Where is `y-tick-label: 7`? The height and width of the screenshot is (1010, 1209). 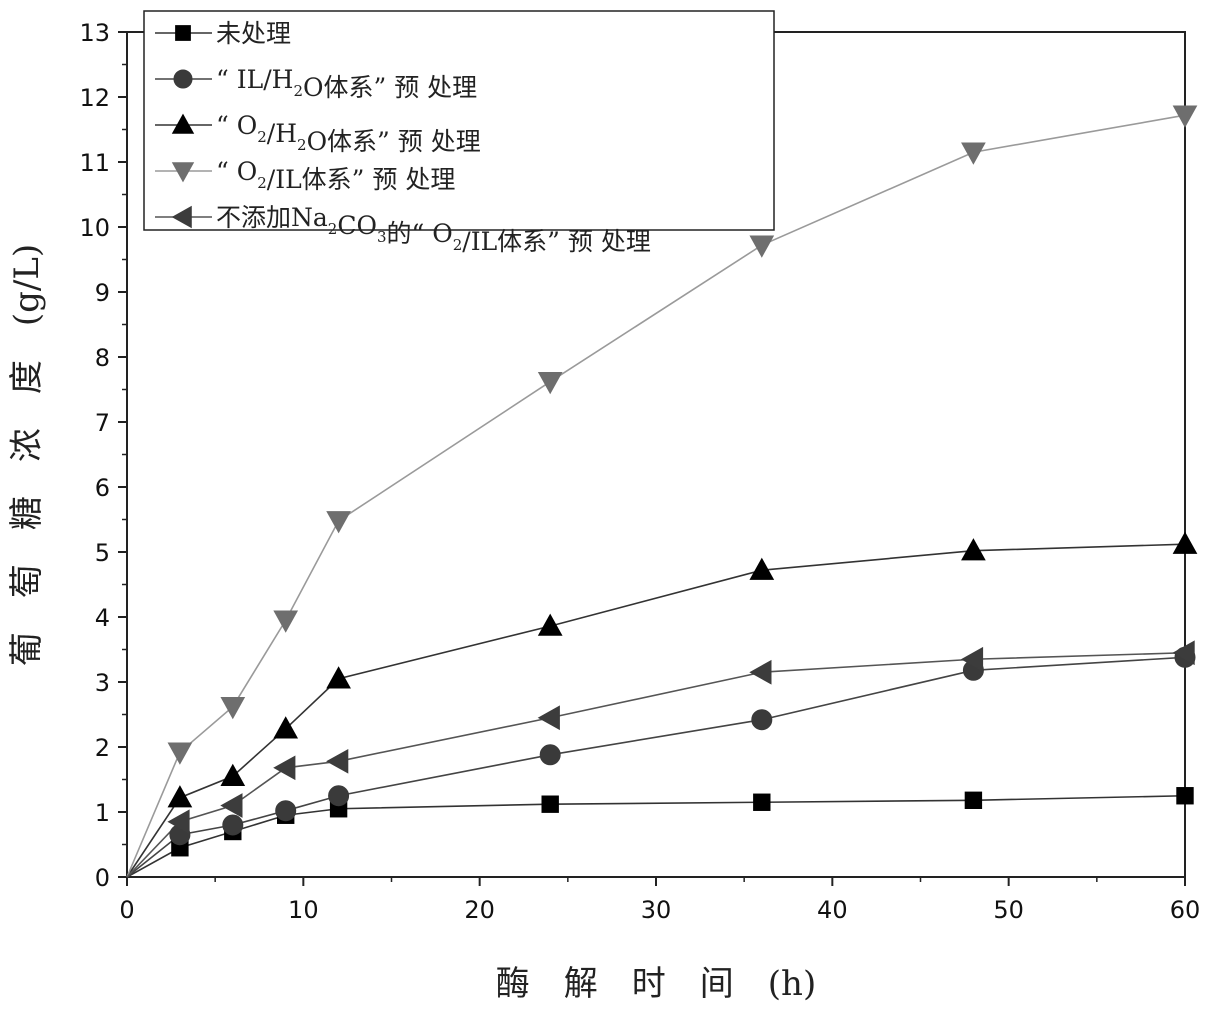 y-tick-label: 7 is located at coordinates (102, 423).